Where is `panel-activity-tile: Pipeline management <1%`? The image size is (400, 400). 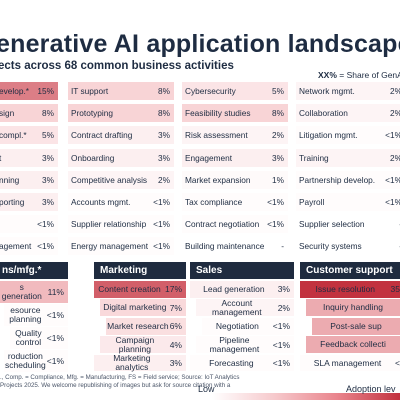 panel-activity-tile: Pipeline management <1% is located at coordinates (245, 344).